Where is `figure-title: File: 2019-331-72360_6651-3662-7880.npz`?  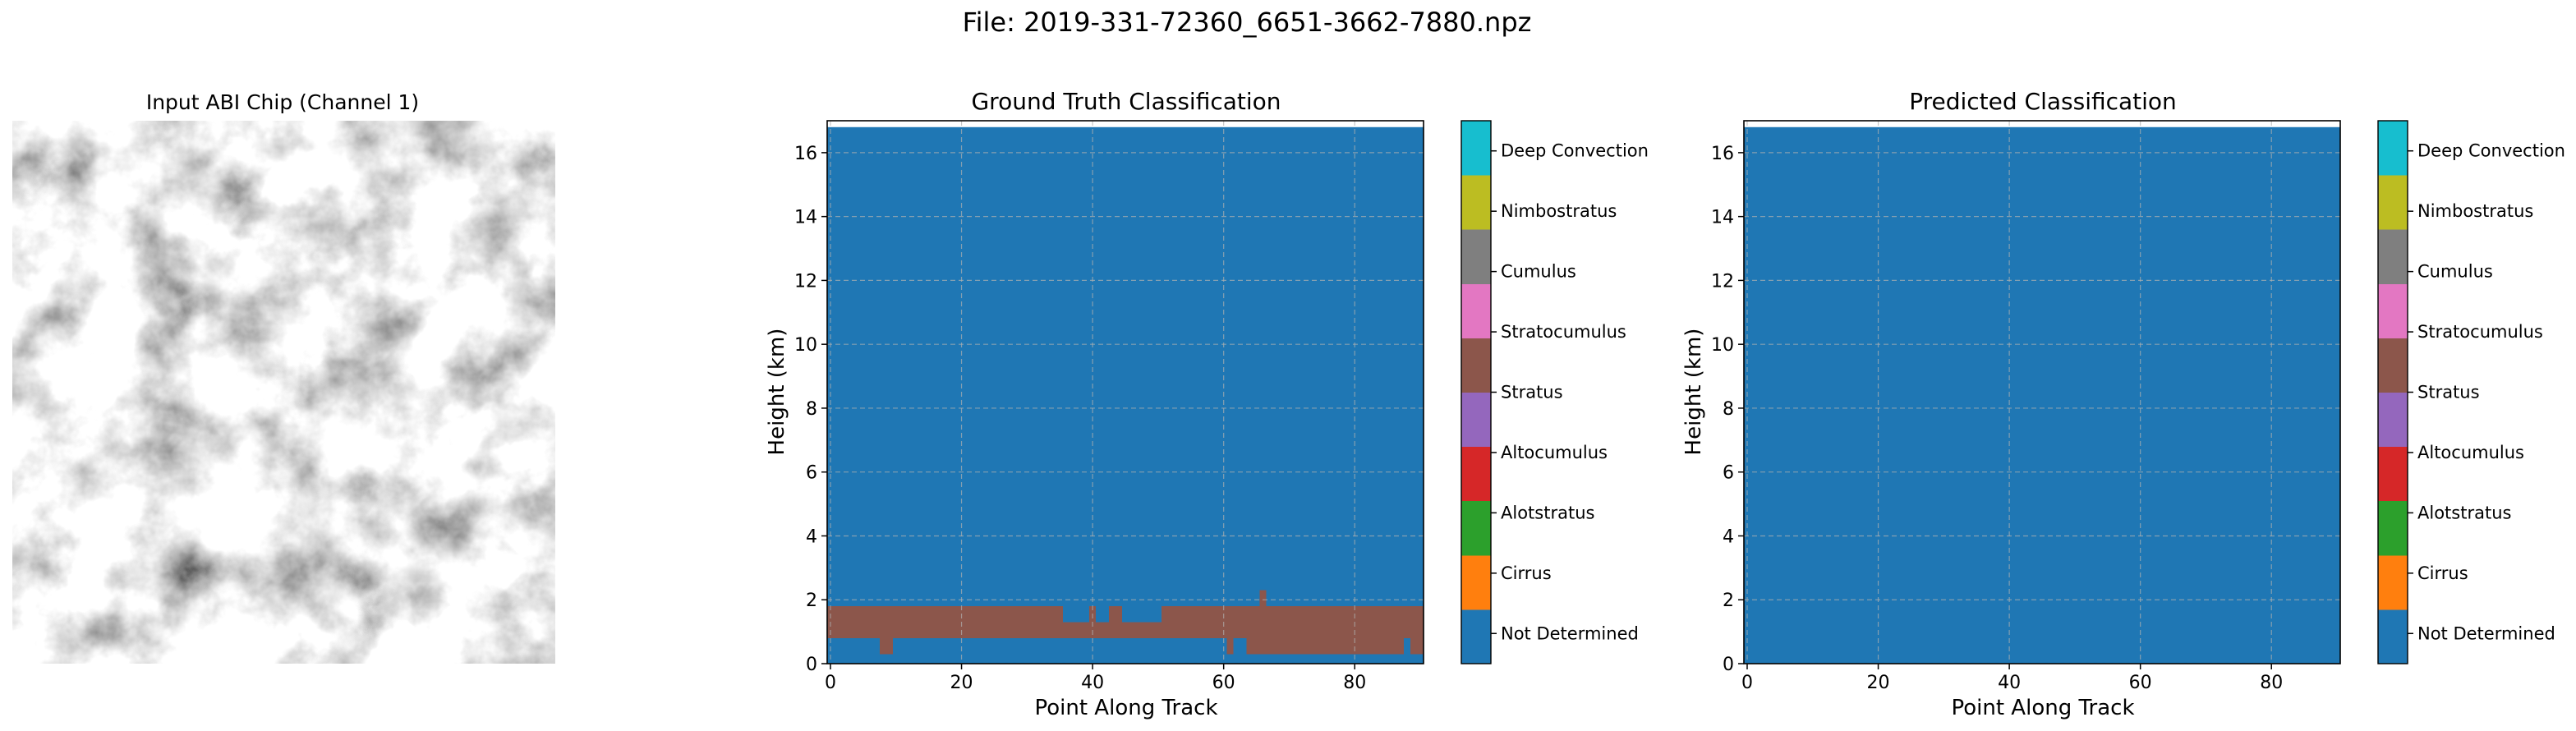 figure-title: File: 2019-331-72360_6651-3662-7880.npz is located at coordinates (1247, 22).